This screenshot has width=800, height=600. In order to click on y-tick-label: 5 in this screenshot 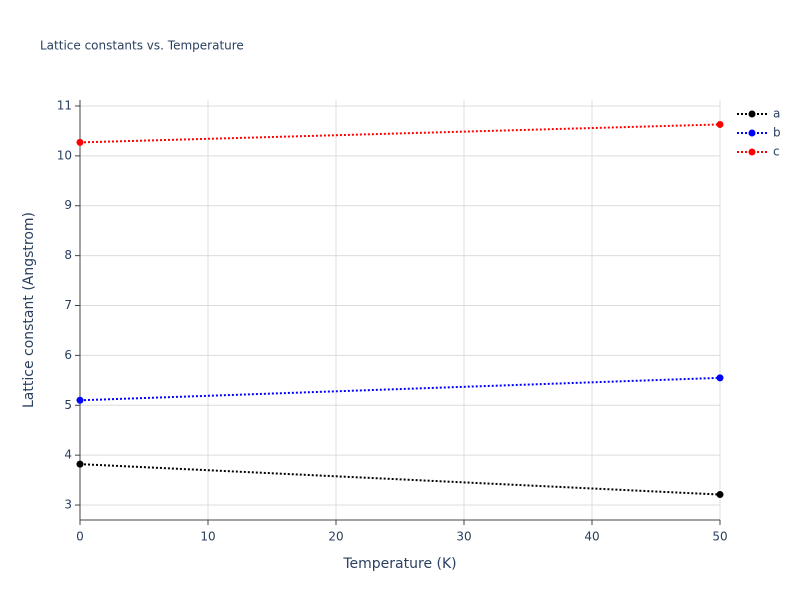, I will do `click(68, 405)`.